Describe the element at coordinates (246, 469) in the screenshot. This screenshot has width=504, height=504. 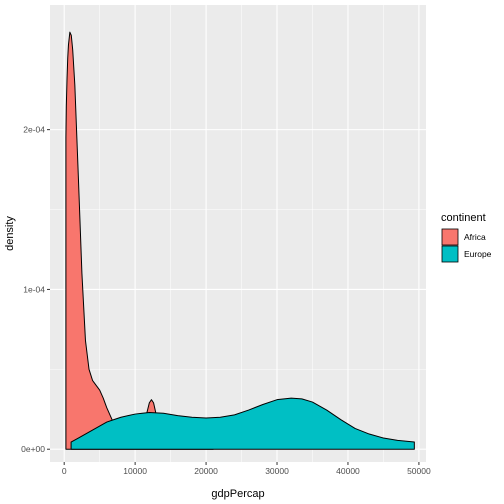
I see `x-axis: 0 10000 20000 30000 40000 50000` at that location.